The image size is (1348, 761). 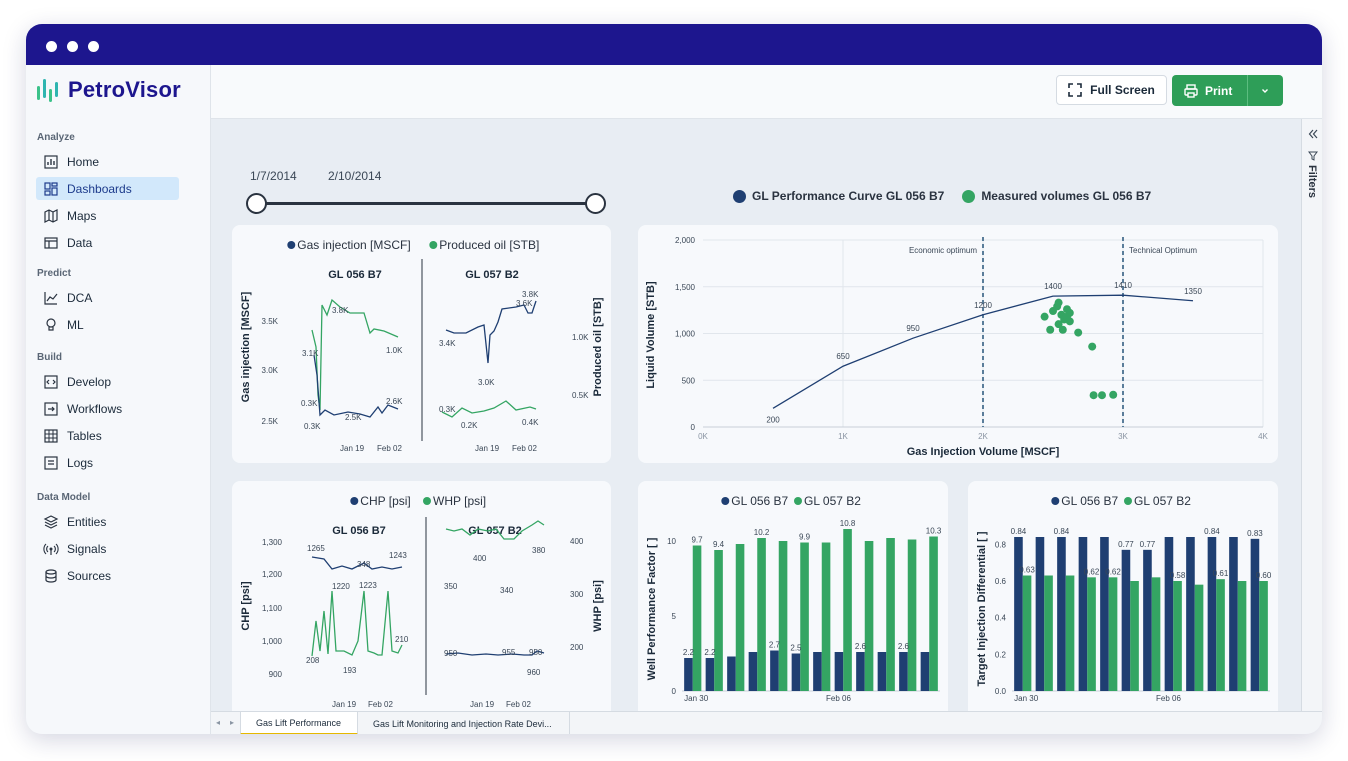 I want to click on sidebar-item-label: Workflows, so click(x=95, y=408).